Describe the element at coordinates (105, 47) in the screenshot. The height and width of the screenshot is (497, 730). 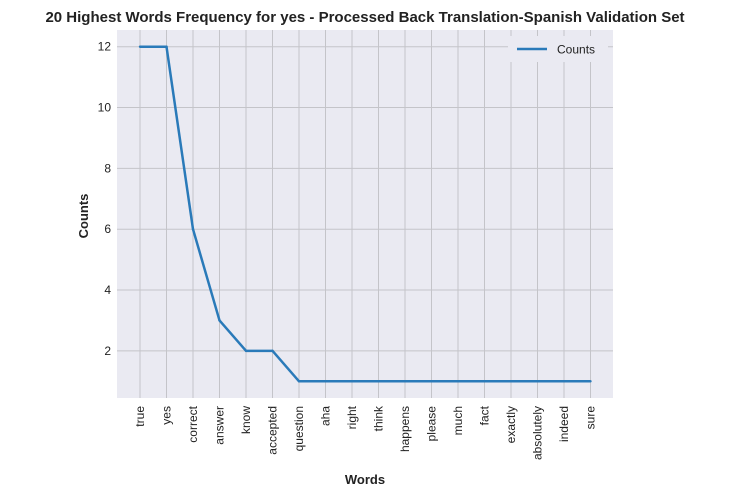
I see `y-tick-label: 12` at that location.